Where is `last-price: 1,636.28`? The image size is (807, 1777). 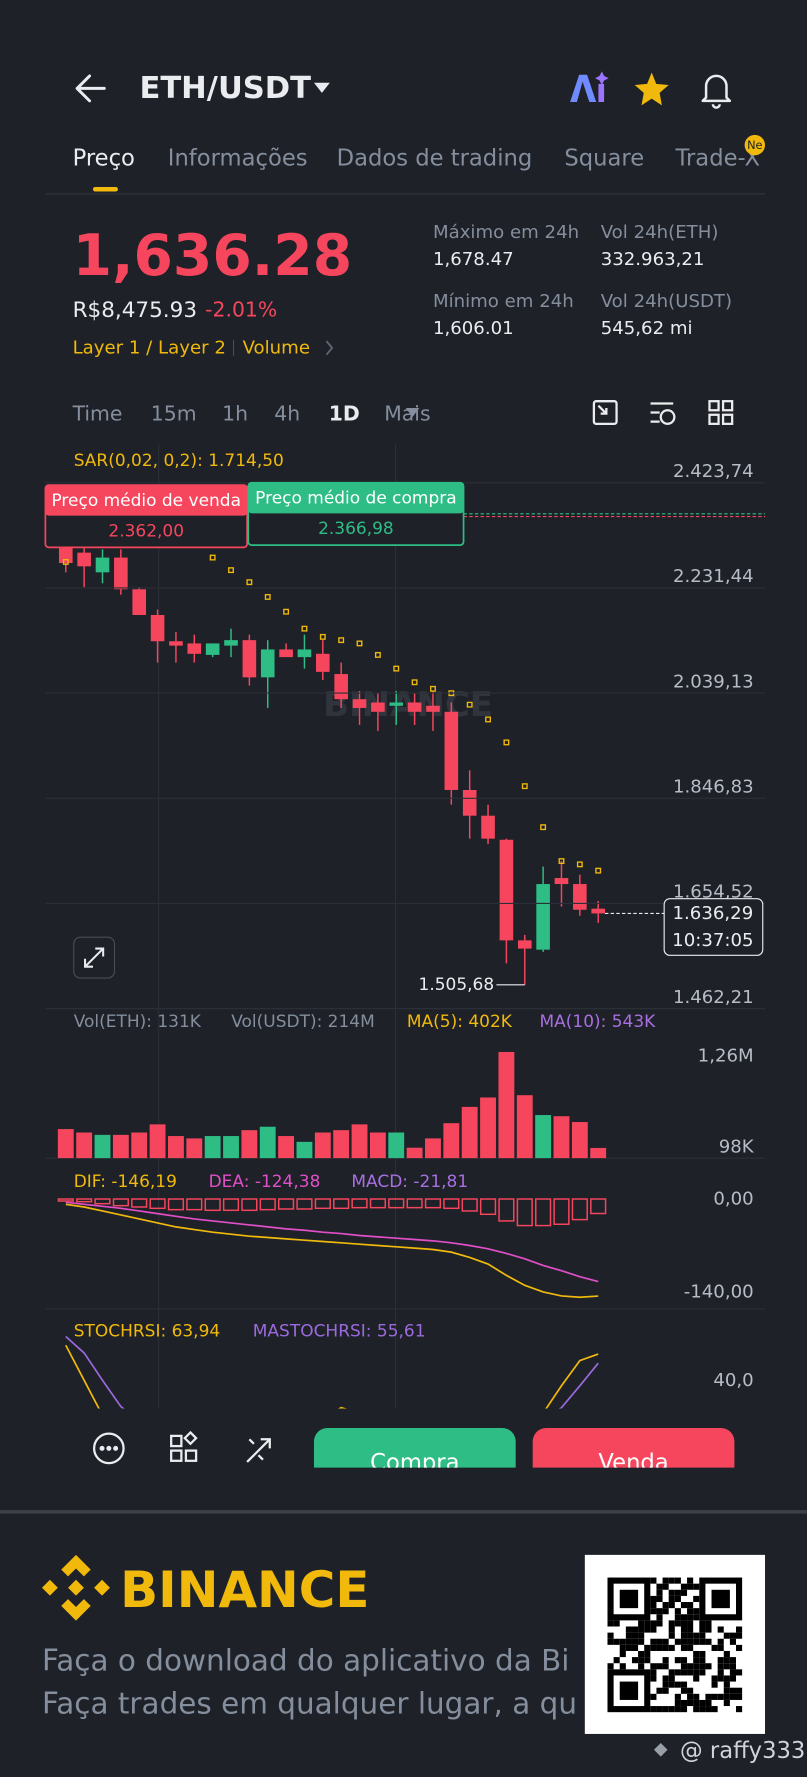
last-price: 1,636.28 is located at coordinates (213, 256).